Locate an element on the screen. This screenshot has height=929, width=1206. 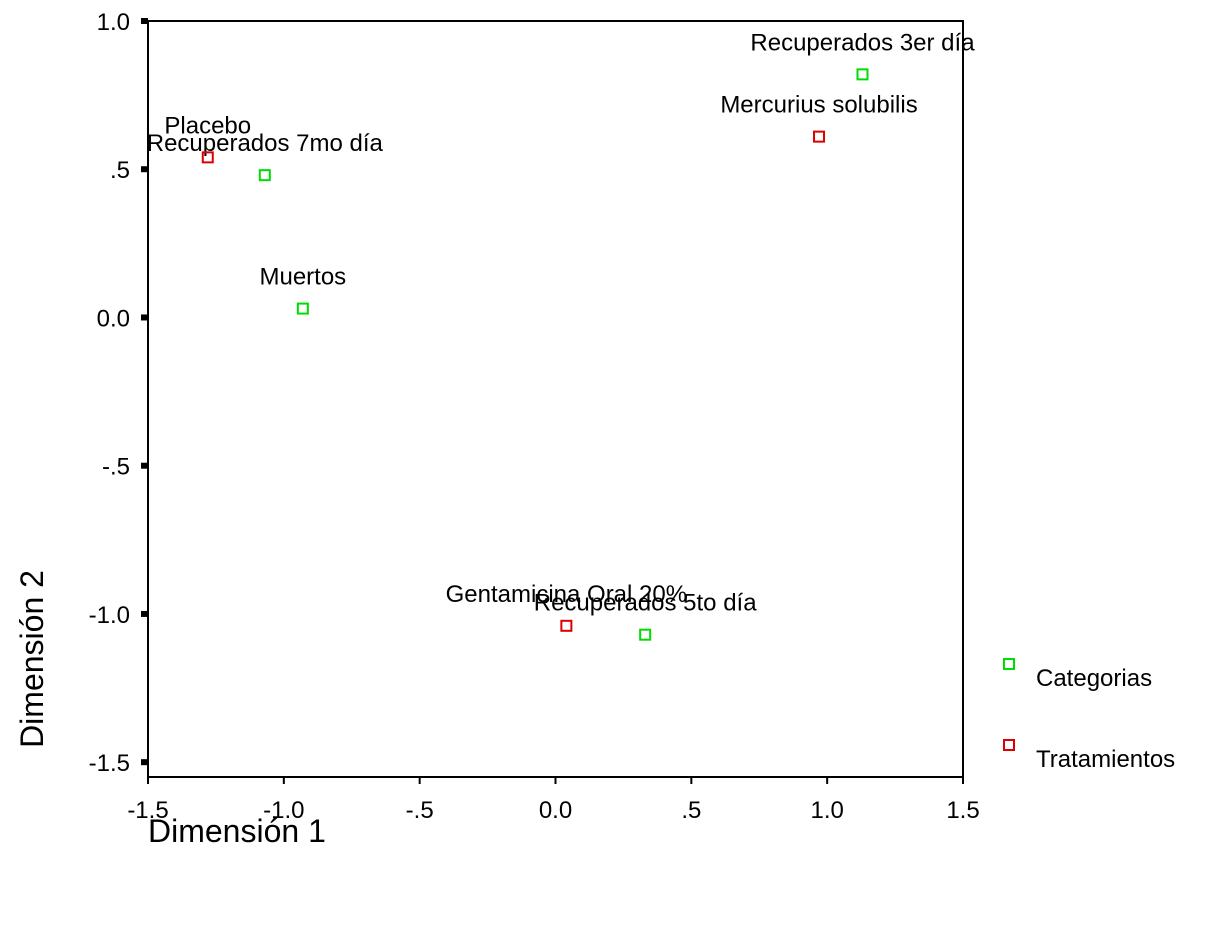
x-tick-label: .5 is located at coordinates (691, 810).